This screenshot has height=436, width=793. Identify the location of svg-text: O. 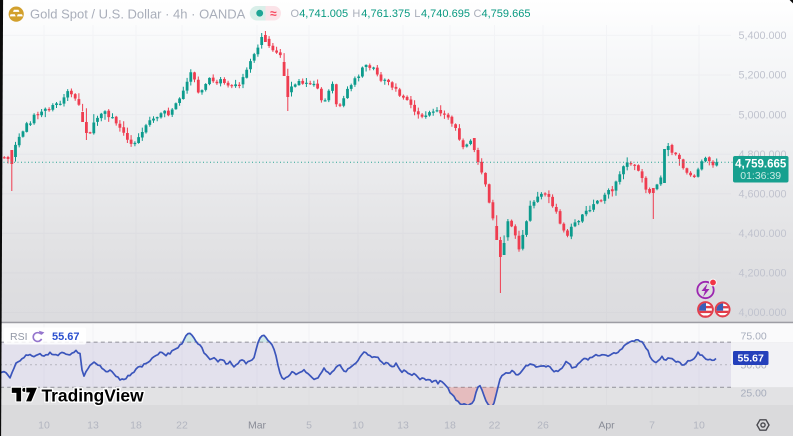
(295, 14).